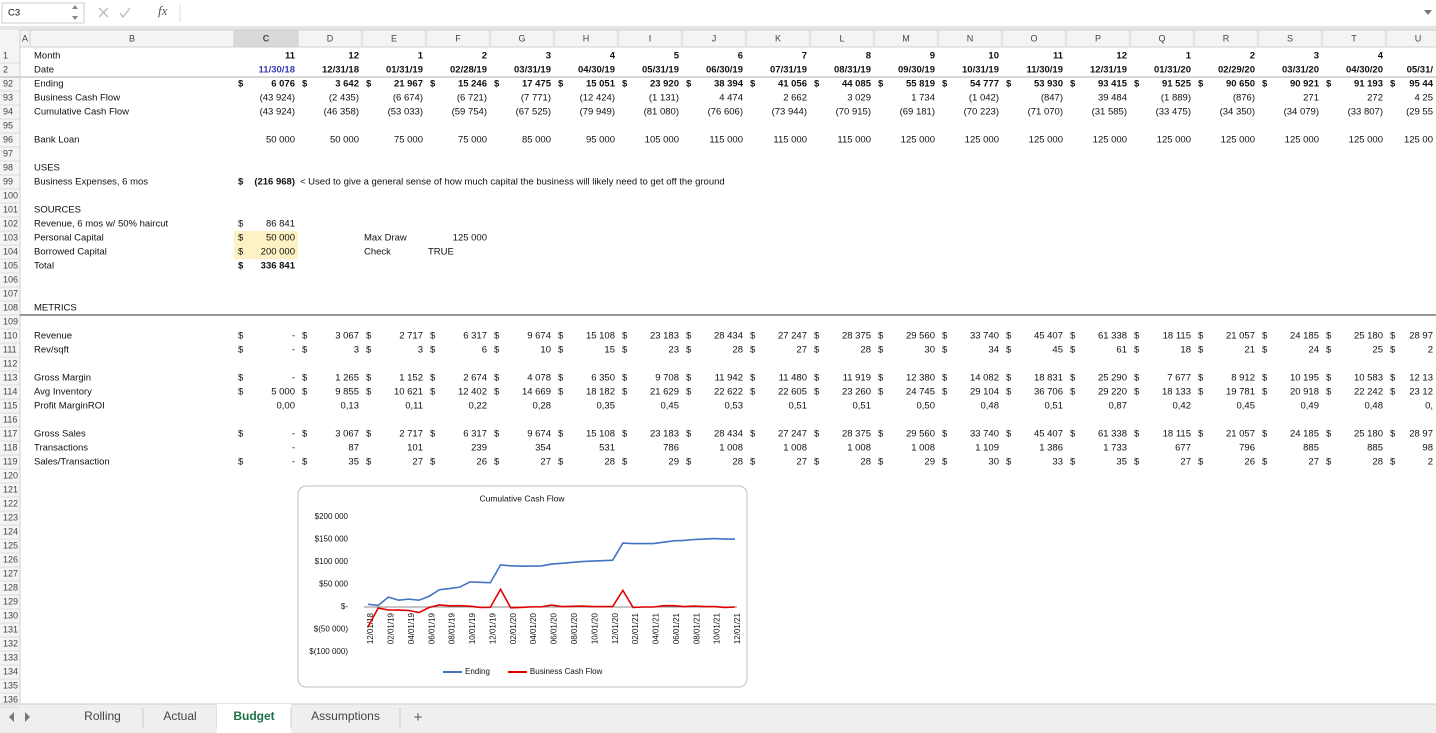  I want to click on row-number: 109, so click(10, 321).